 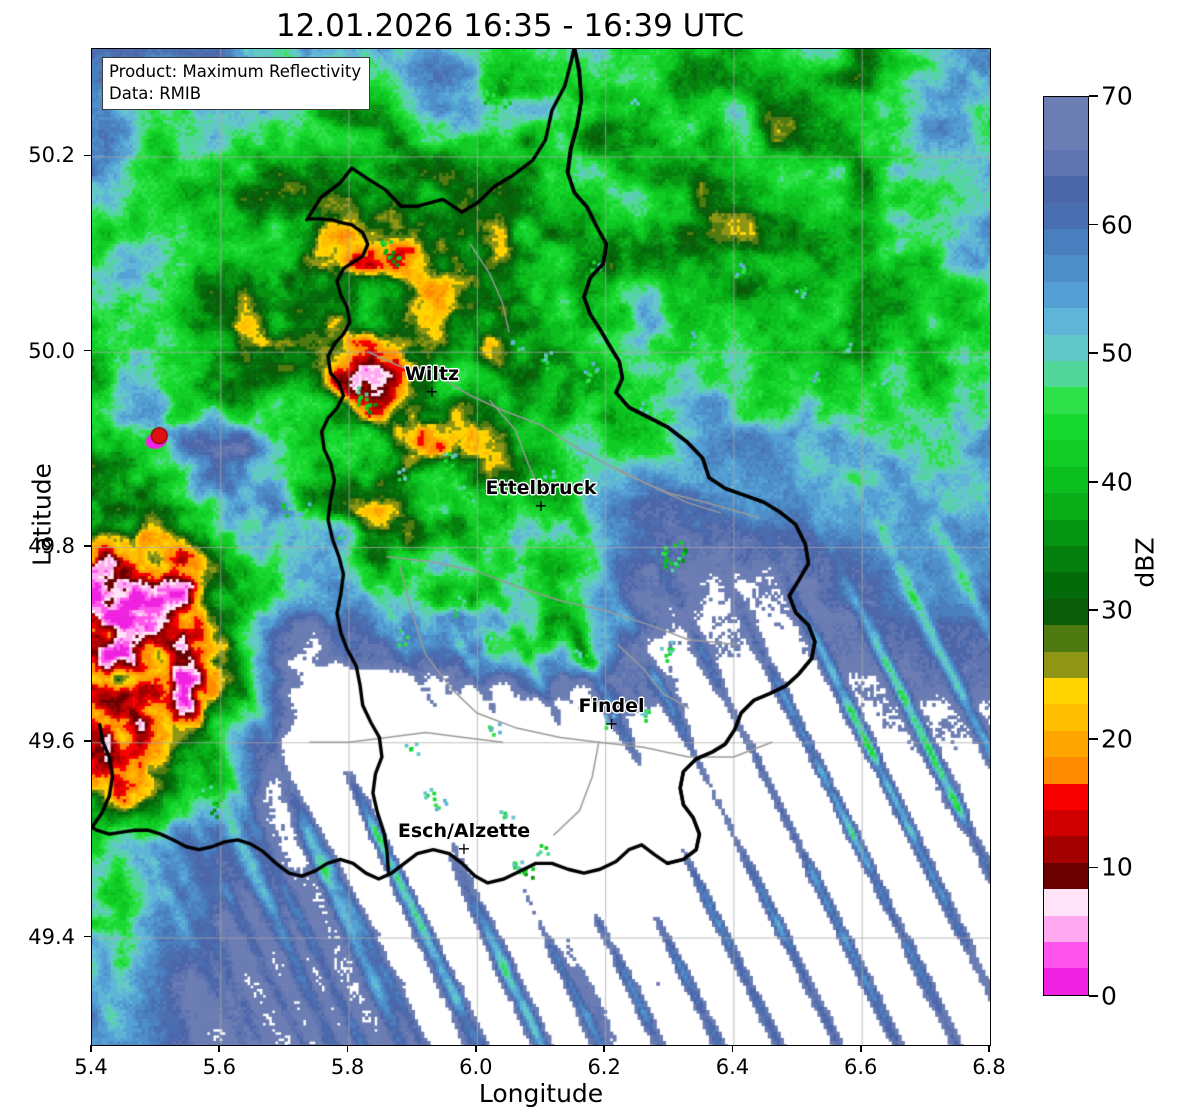 What do you see at coordinates (219, 1067) in the screenshot?
I see `x-tick-label: 5.6` at bounding box center [219, 1067].